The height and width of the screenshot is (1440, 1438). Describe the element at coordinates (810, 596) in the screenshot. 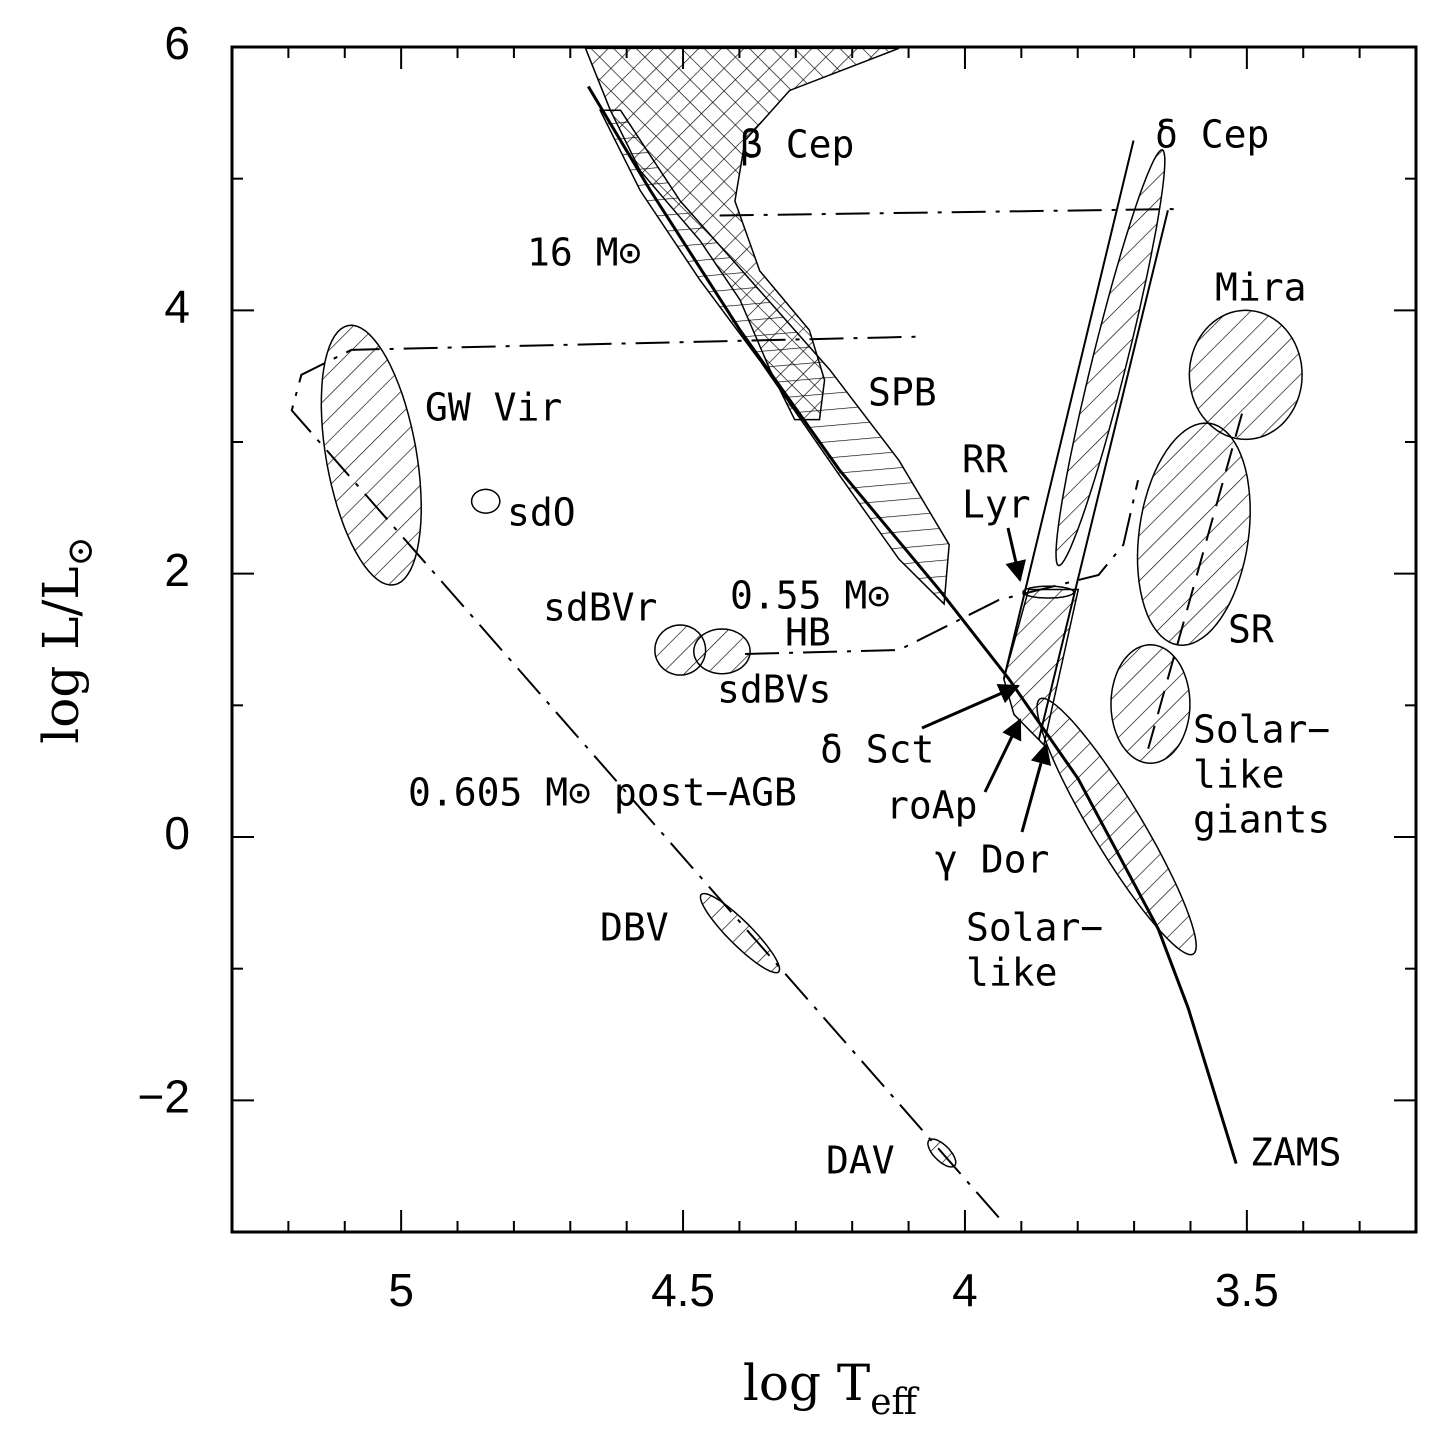

I see `annotation: 0.55 M⊙` at that location.